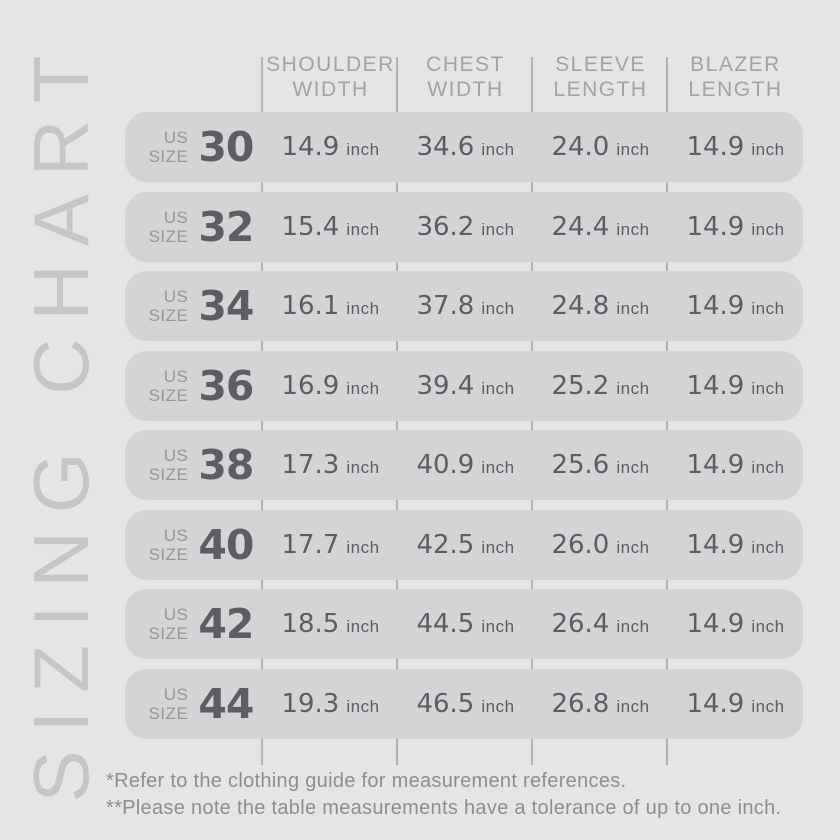 The image size is (840, 840). I want to click on size-number: 40, so click(226, 544).